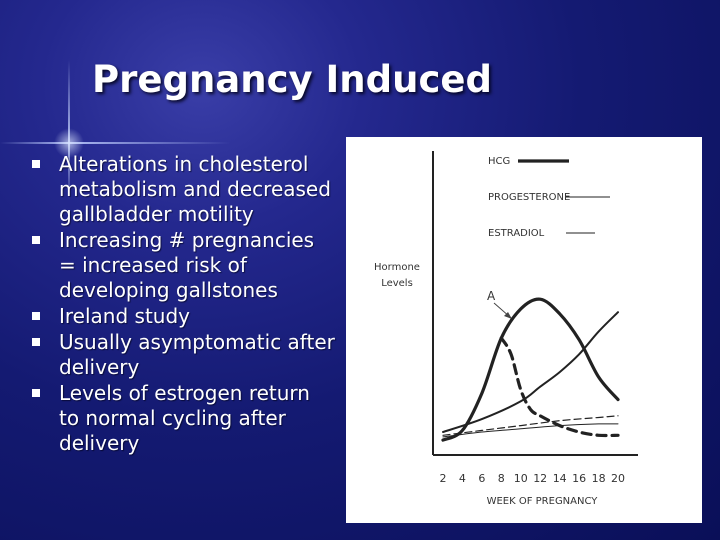 The height and width of the screenshot is (540, 720). I want to click on bullet-item: Ireland study, so click(191, 316).